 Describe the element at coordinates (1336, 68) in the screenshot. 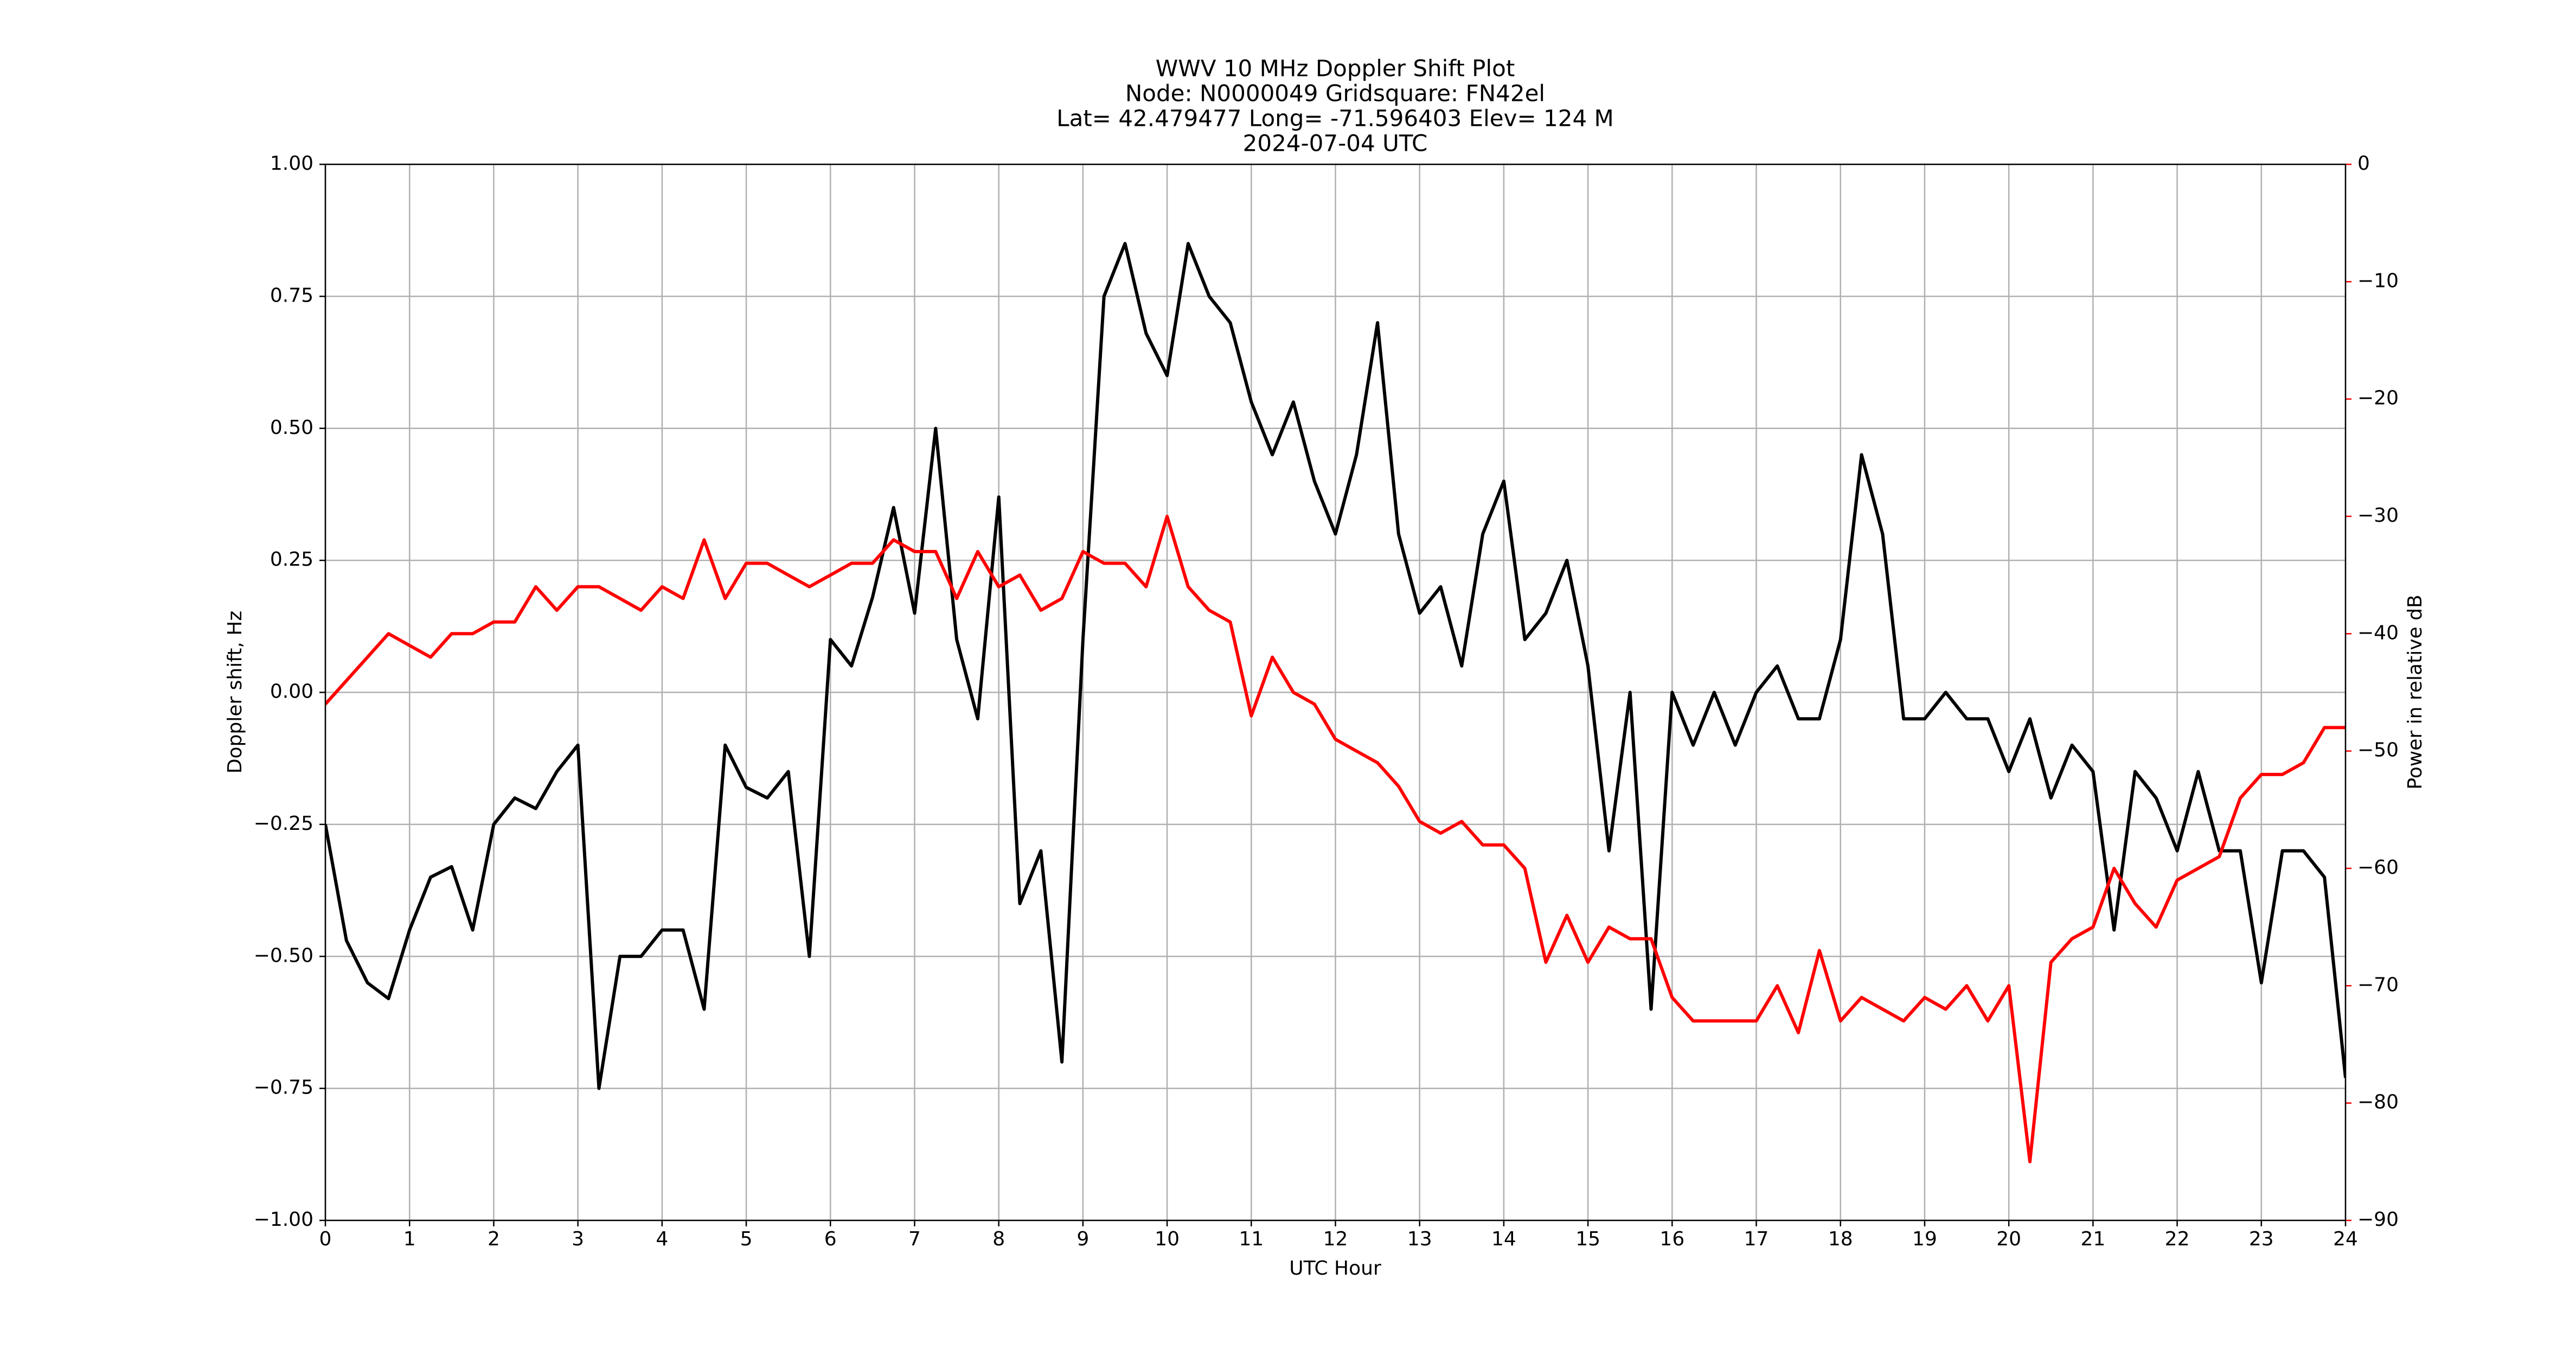

I see `chart-title: WWV 10 MHz Doppler Shift Plot` at that location.